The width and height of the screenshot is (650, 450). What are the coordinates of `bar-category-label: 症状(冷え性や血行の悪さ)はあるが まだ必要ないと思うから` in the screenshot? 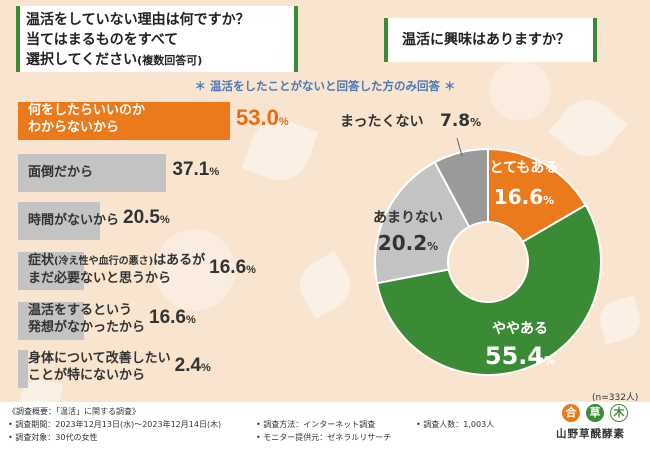 It's located at (117, 269).